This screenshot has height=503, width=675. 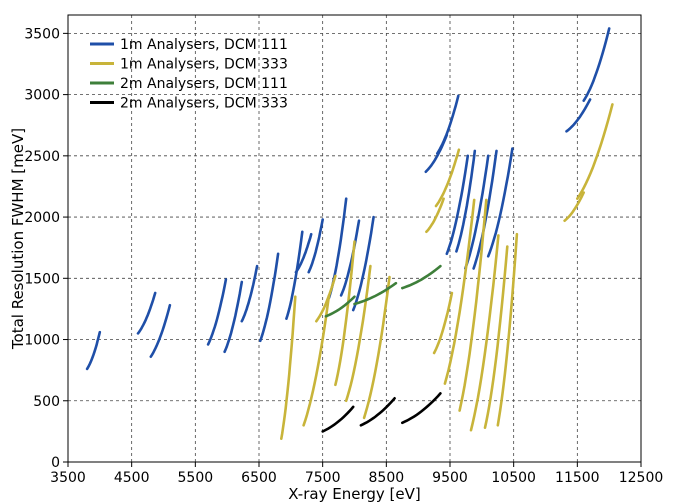 What do you see at coordinates (354, 494) in the screenshot?
I see `x-axis-label: X-ray Energy [eV]` at bounding box center [354, 494].